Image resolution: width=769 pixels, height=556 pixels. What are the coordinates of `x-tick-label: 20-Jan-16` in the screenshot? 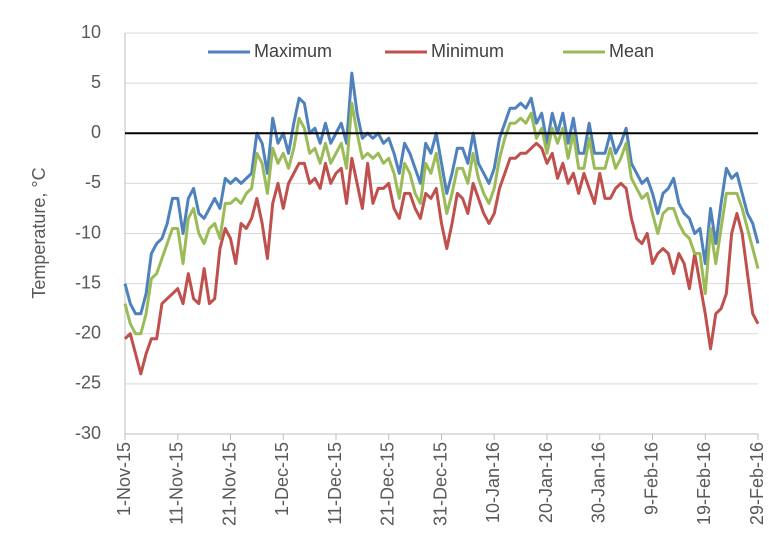 It's located at (546, 482).